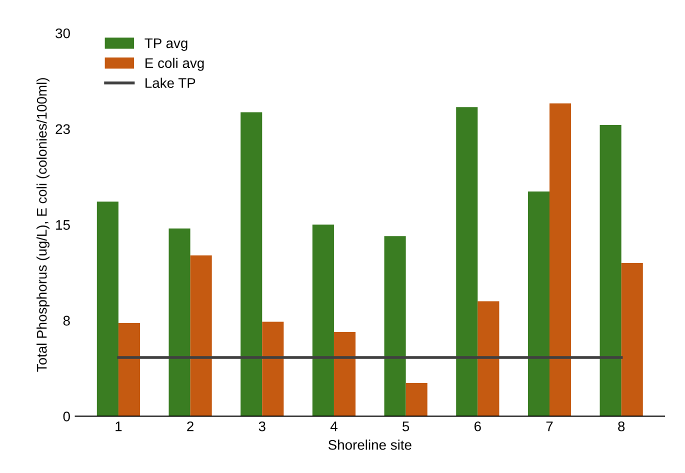 The width and height of the screenshot is (685, 473). Describe the element at coordinates (171, 83) in the screenshot. I see `legend-label: Lake TP` at that location.